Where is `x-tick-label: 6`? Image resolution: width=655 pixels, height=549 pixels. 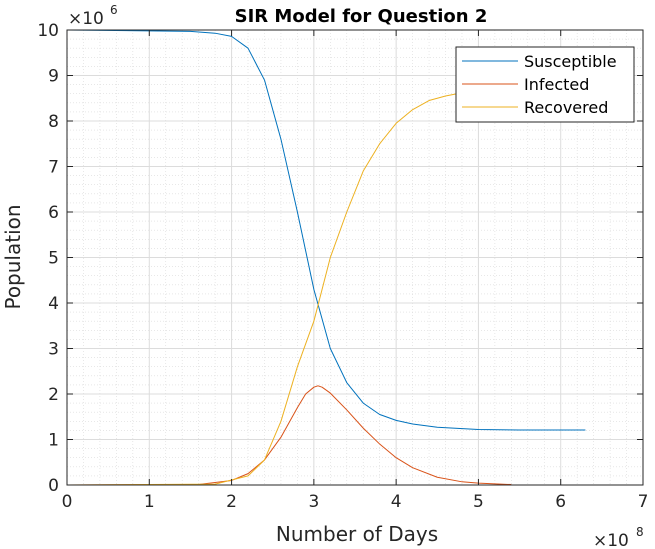
x-tick-label: 6 is located at coordinates (560, 502).